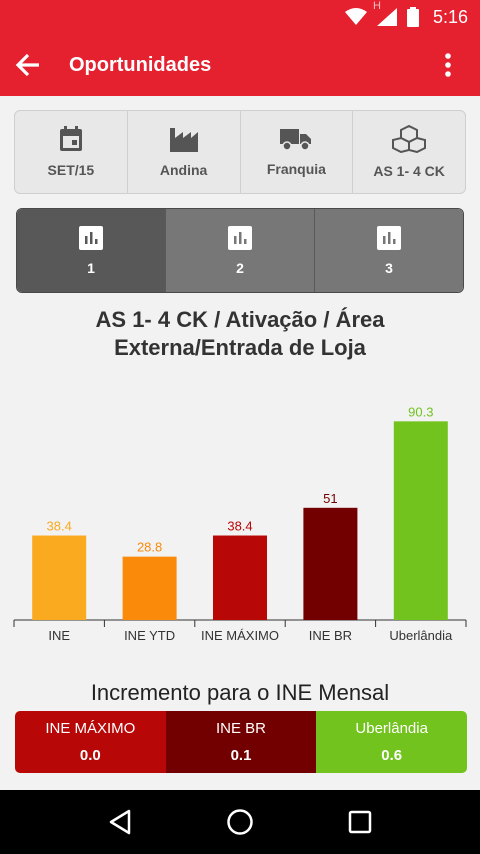  I want to click on tab-1: 1, so click(91, 250).